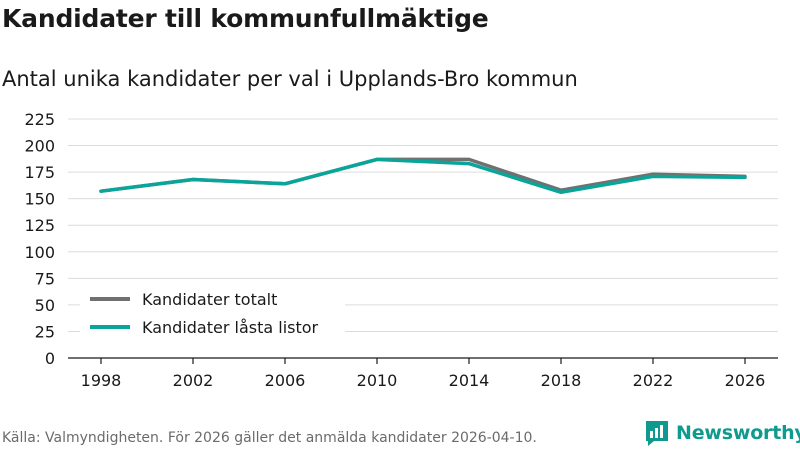  What do you see at coordinates (193, 380) in the screenshot?
I see `x-tick-label-2002: 2002` at bounding box center [193, 380].